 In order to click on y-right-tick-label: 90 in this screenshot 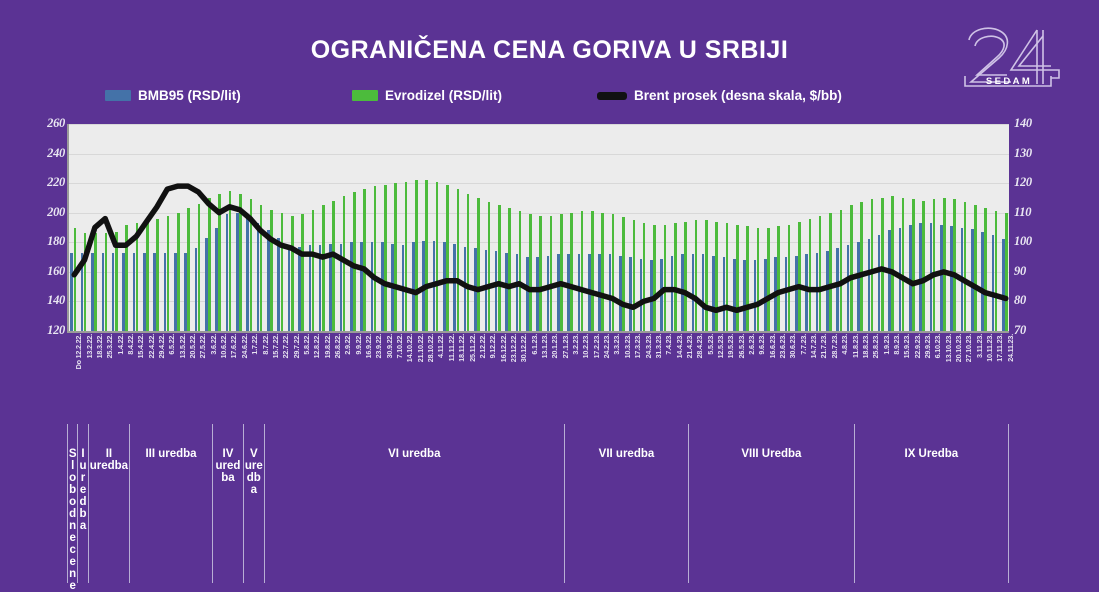, I will do `click(1020, 270)`.